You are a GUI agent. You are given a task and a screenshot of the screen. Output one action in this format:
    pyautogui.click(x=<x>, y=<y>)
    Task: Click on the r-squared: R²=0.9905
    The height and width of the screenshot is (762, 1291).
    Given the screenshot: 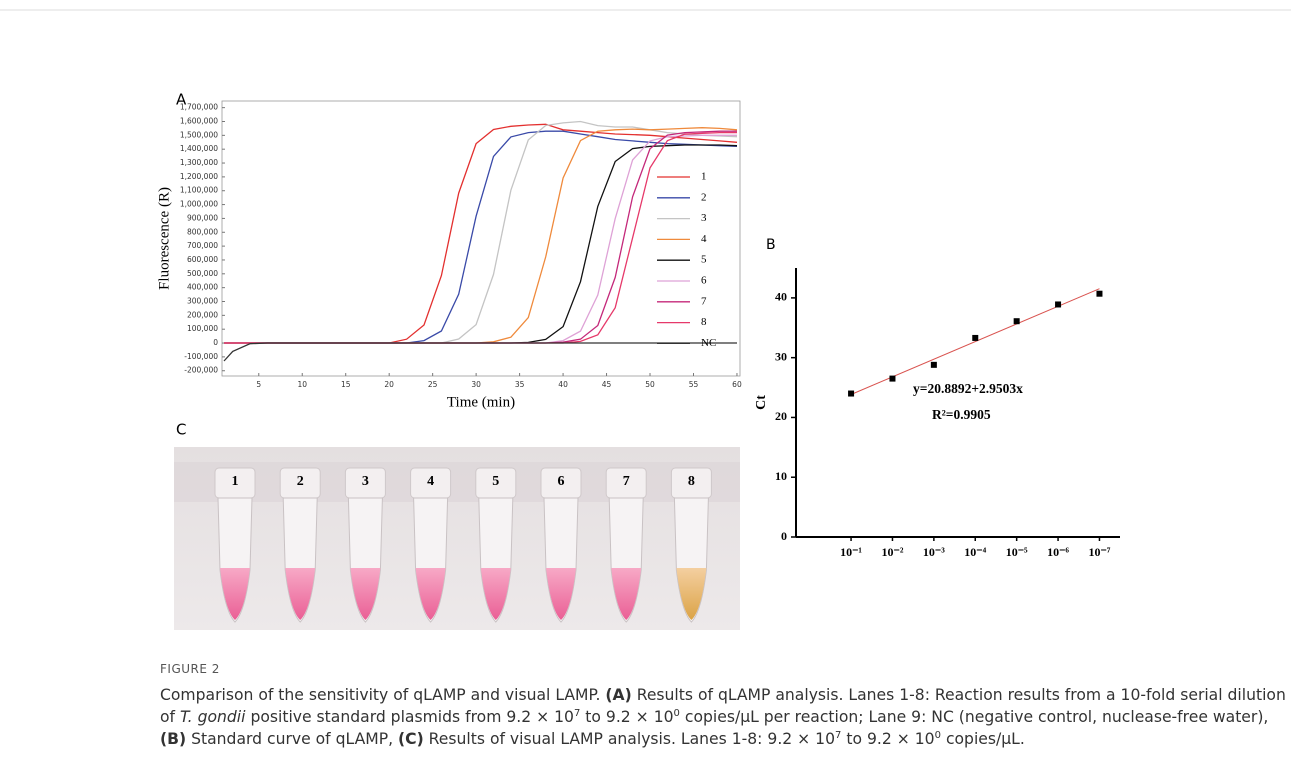 What is the action you would take?
    pyautogui.click(x=961, y=414)
    